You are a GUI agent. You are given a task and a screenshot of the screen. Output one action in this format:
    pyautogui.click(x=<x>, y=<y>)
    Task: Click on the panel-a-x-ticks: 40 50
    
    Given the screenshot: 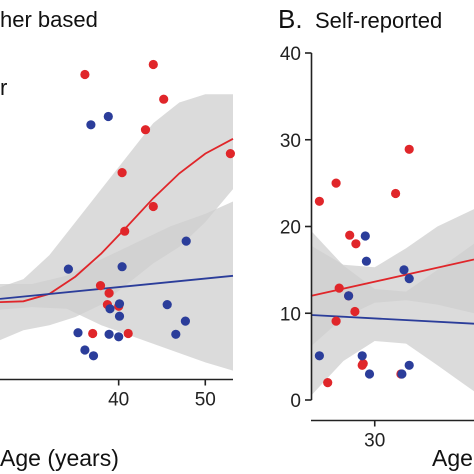 What is the action you would take?
    pyautogui.click(x=162, y=395)
    